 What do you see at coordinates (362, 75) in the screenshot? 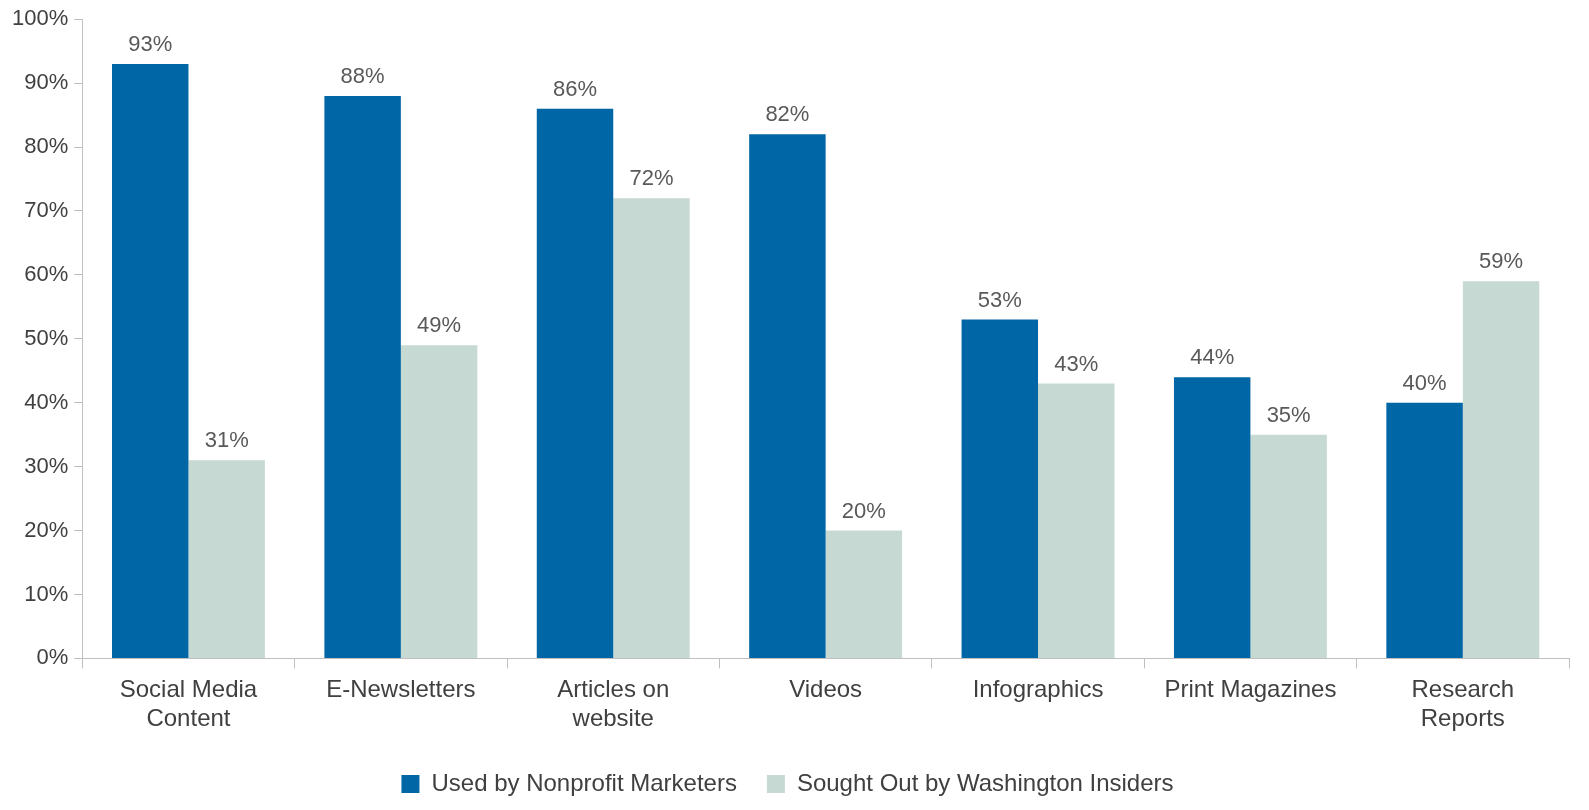
I see `data-label: 88%` at bounding box center [362, 75].